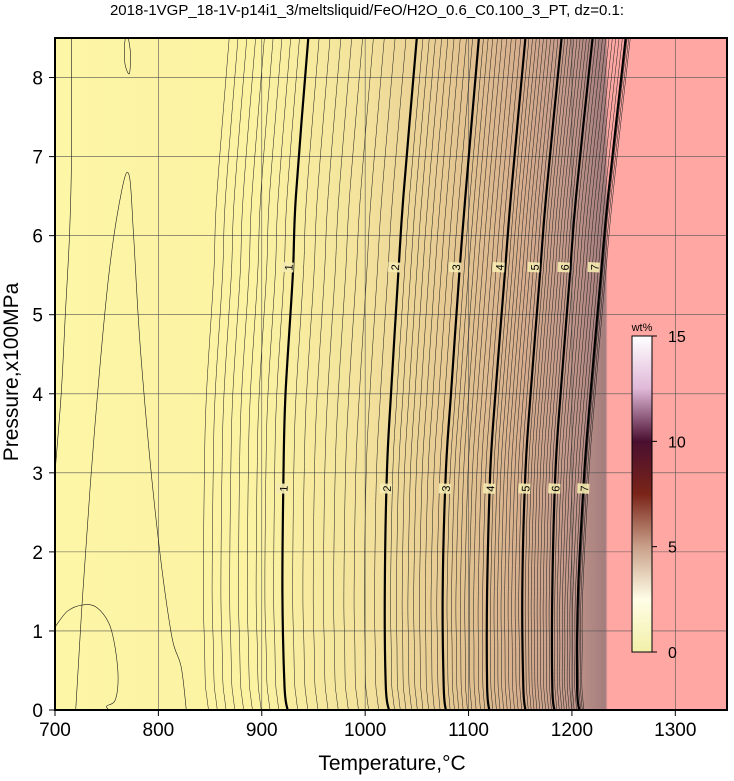 This screenshot has width=734, height=781. What do you see at coordinates (468, 730) in the screenshot?
I see `x-tick-label-4: 1100` at bounding box center [468, 730].